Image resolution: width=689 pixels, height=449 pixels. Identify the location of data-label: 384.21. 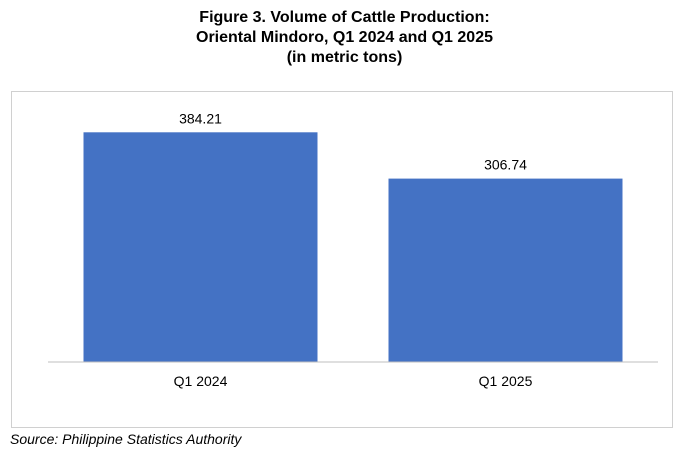
(200, 118).